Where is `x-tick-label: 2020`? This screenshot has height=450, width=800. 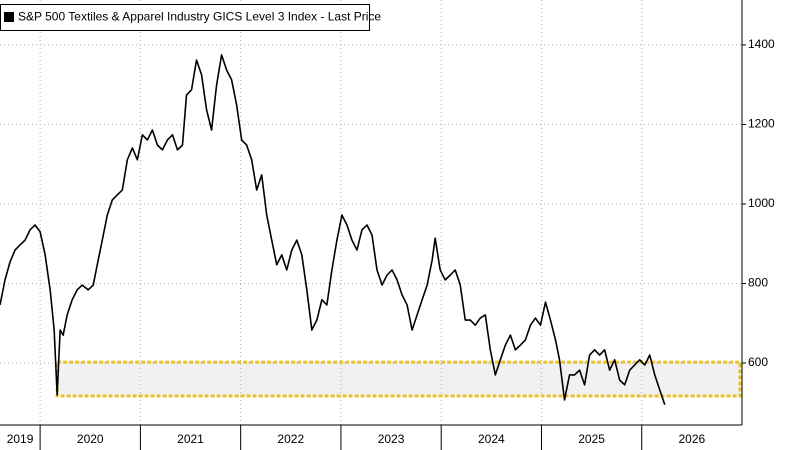 x-tick-label: 2020 is located at coordinates (90, 439).